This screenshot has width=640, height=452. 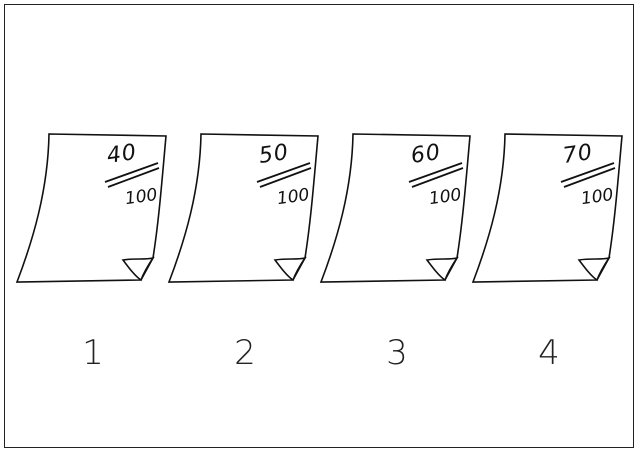 I want to click on score-numerator: 70, so click(x=578, y=154).